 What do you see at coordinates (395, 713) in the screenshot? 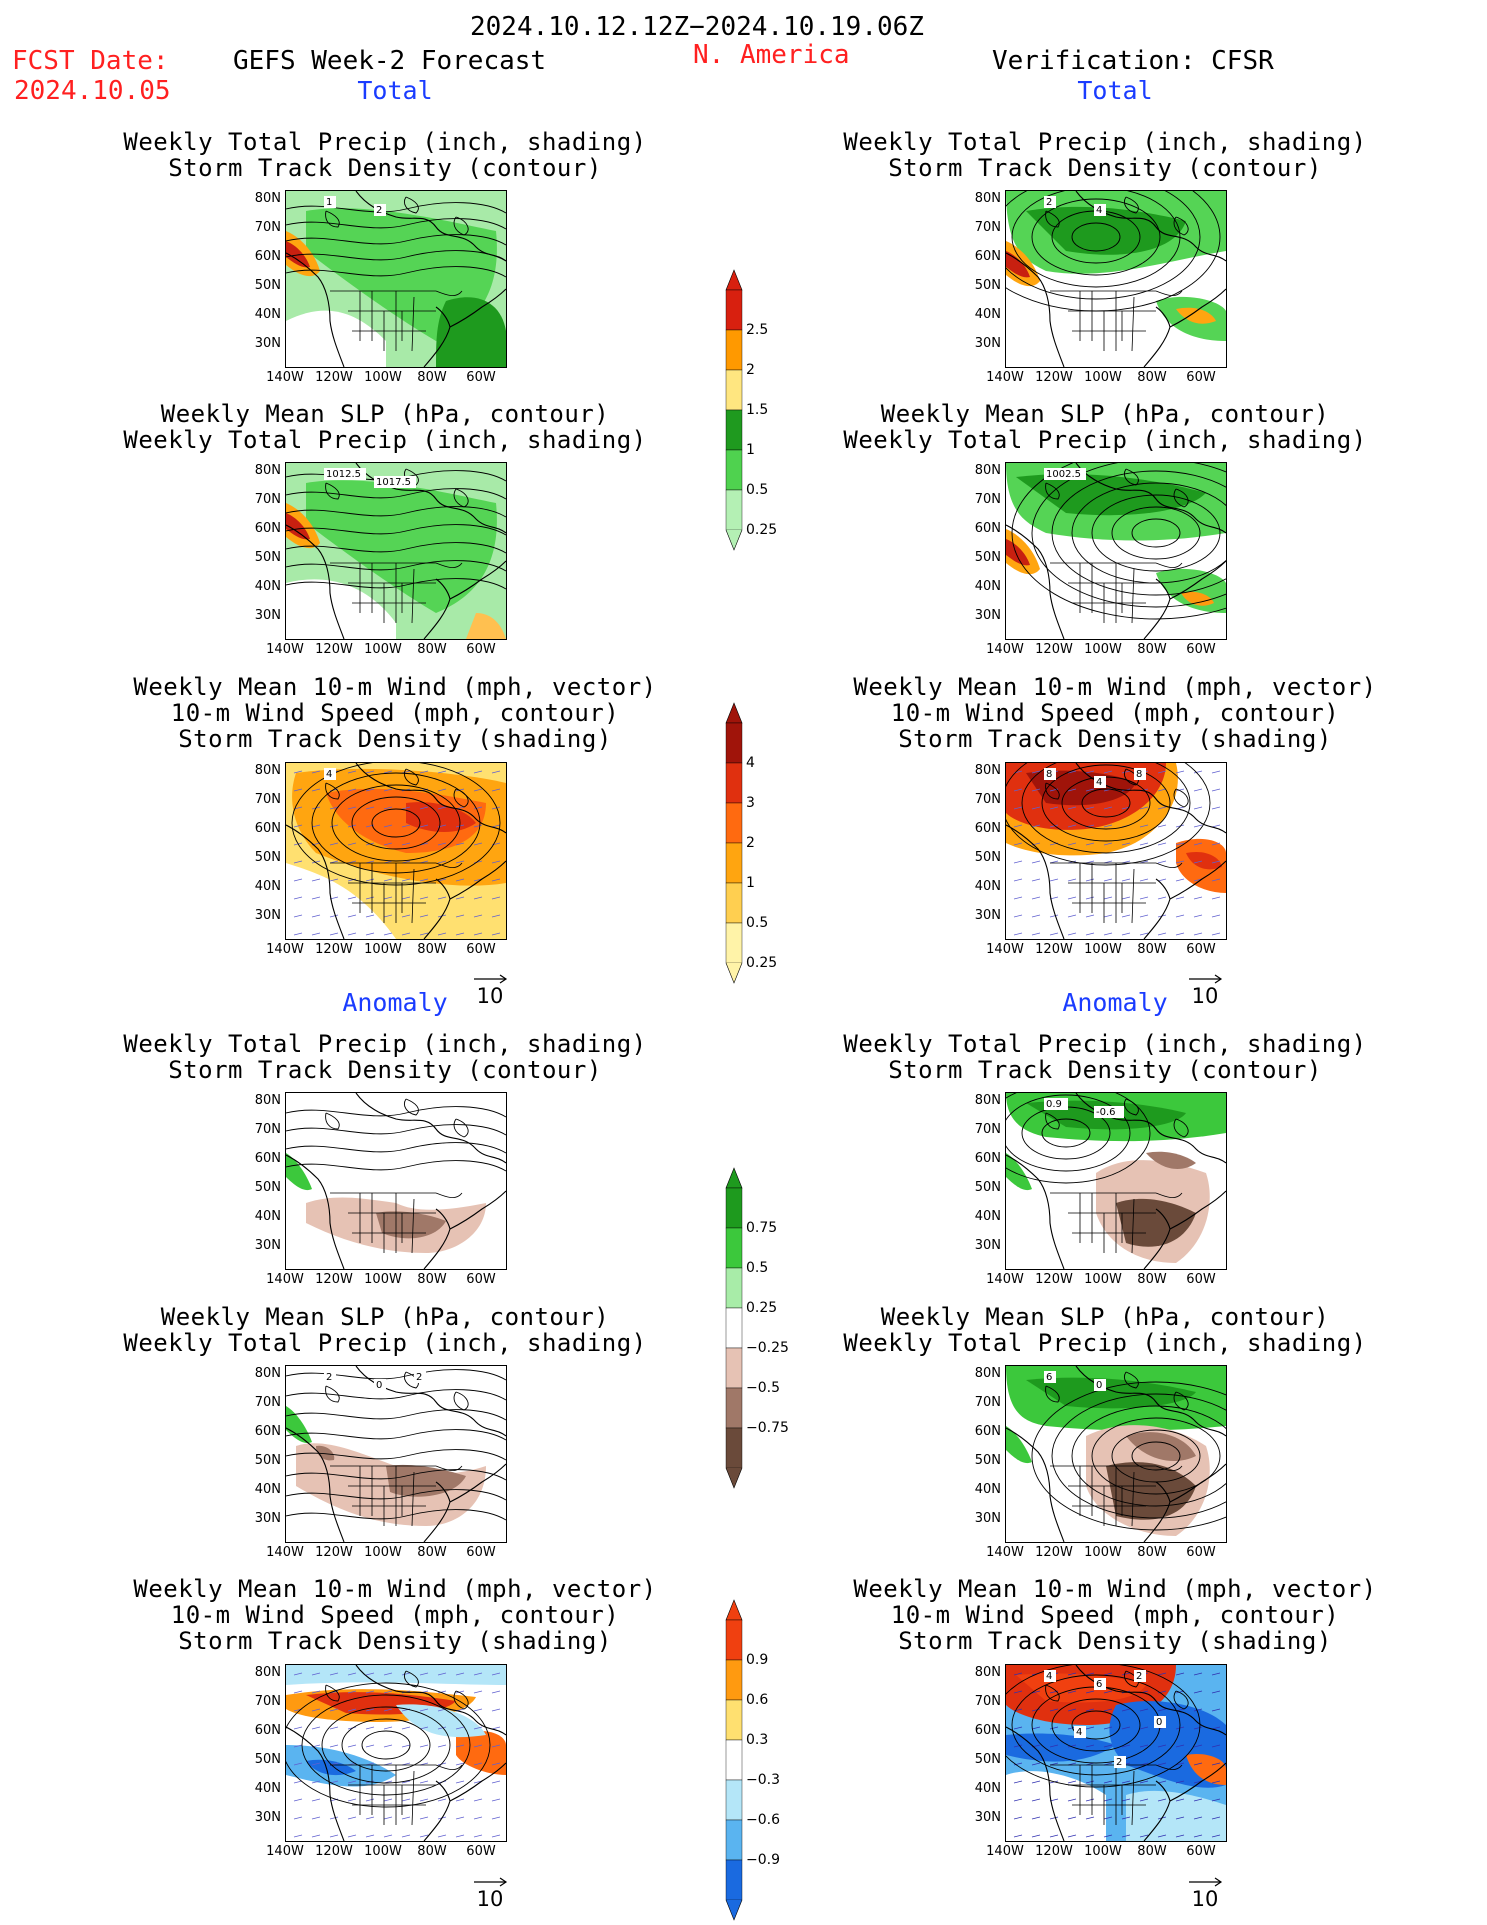
I see `left-total-wind-title-line-2: 10-m Wind Speed (mph, contour)` at bounding box center [395, 713].